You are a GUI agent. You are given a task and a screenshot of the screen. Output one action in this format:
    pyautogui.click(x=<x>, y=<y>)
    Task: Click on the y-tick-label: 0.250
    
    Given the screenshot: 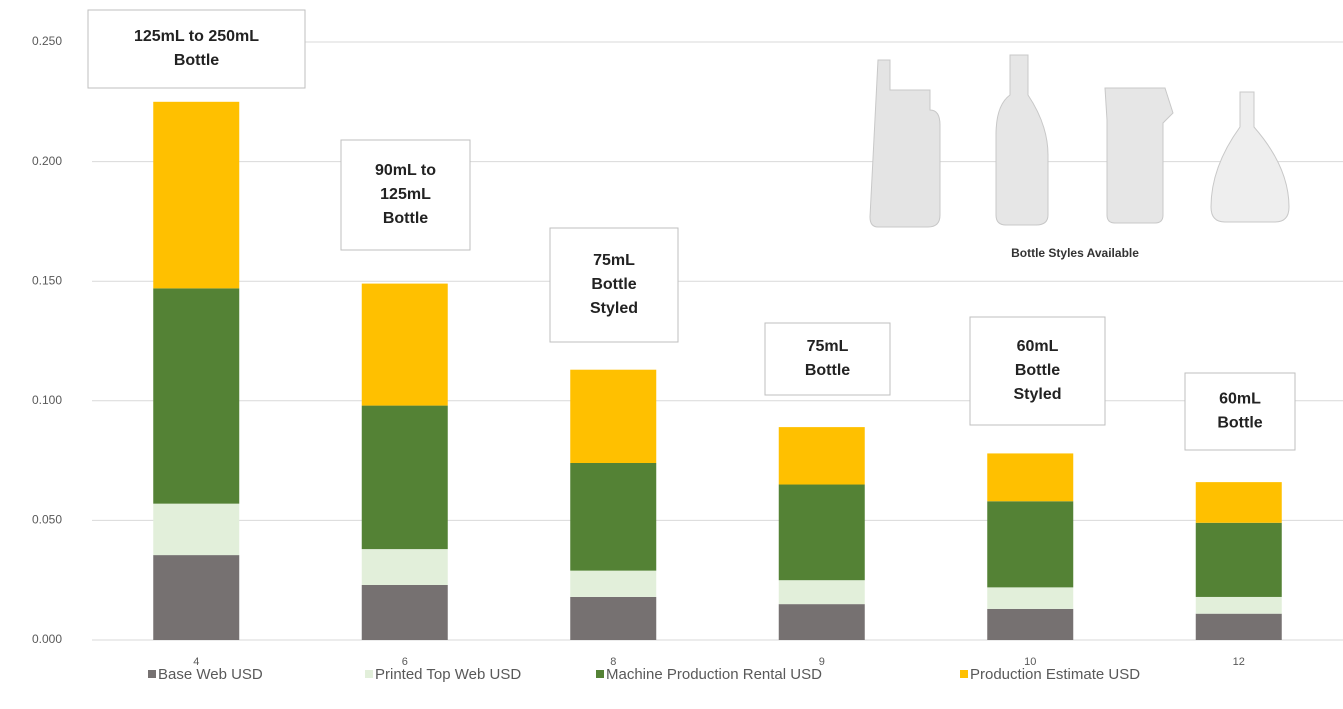 What is the action you would take?
    pyautogui.click(x=47, y=41)
    